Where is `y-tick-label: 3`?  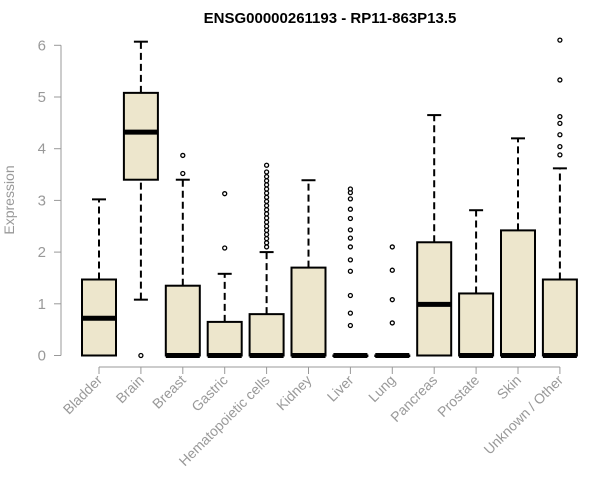
y-tick-label: 3 is located at coordinates (42, 200).